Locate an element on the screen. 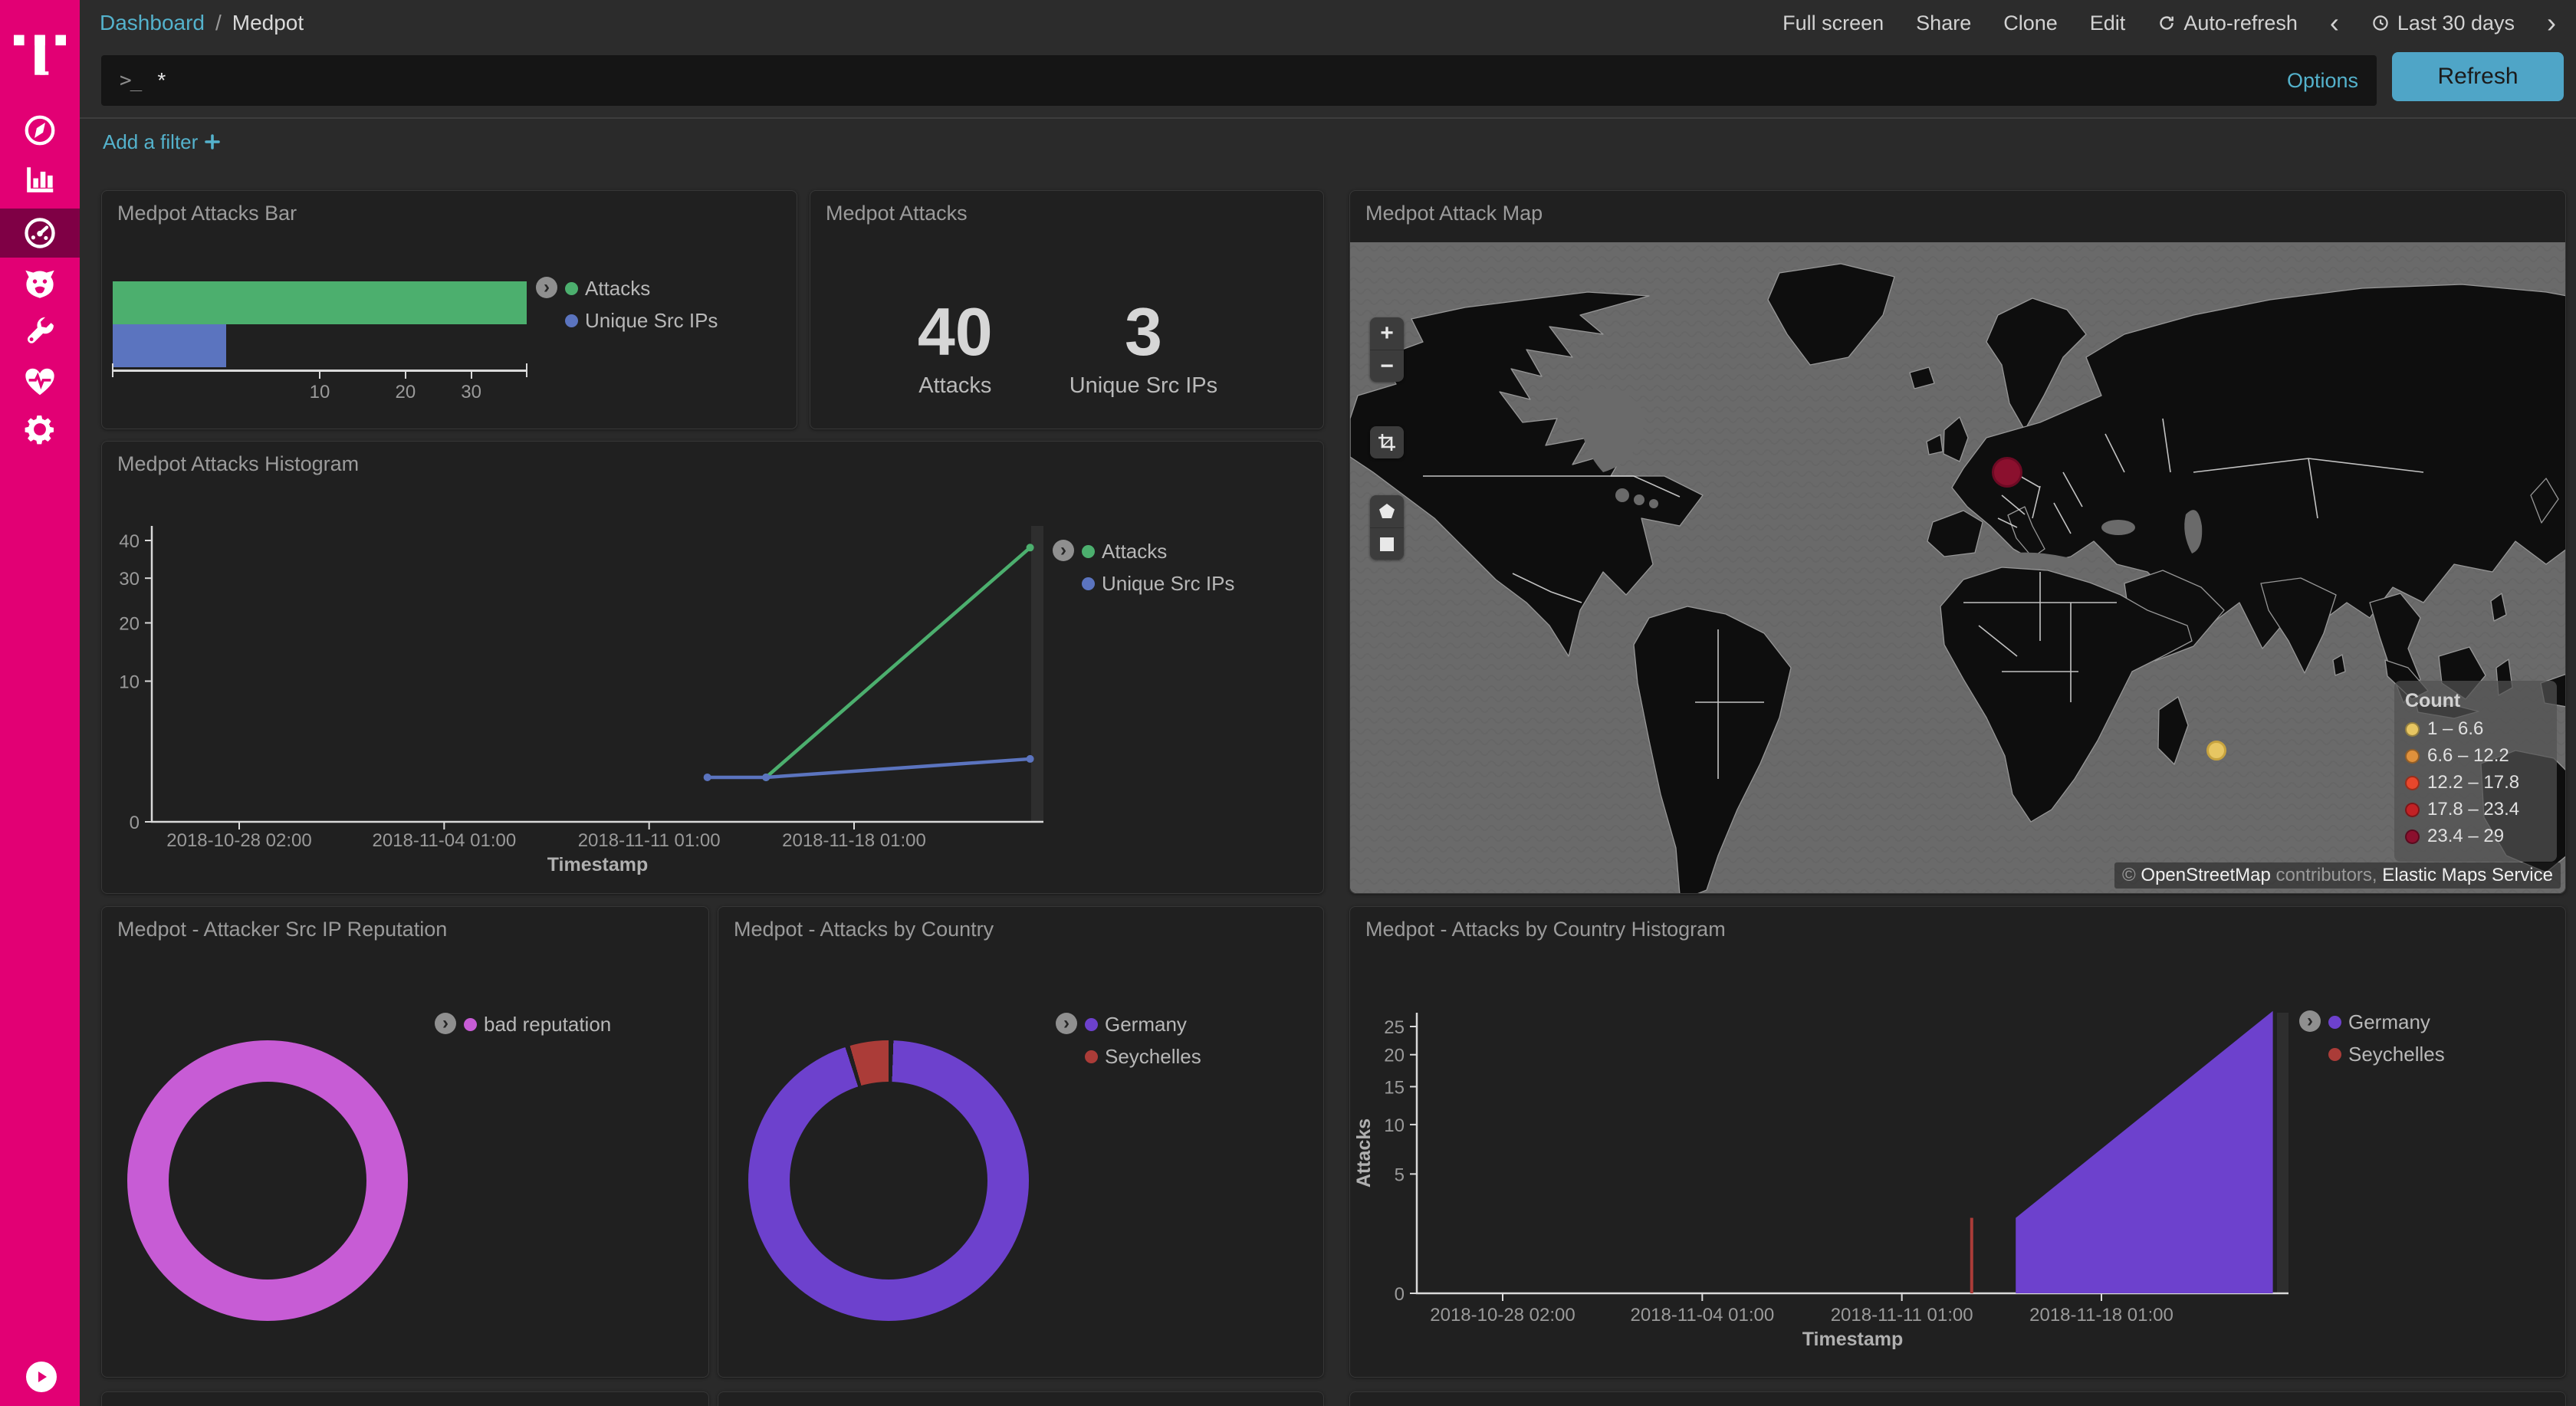 The image size is (2576, 1406). donut-hole is located at coordinates (889, 1181).